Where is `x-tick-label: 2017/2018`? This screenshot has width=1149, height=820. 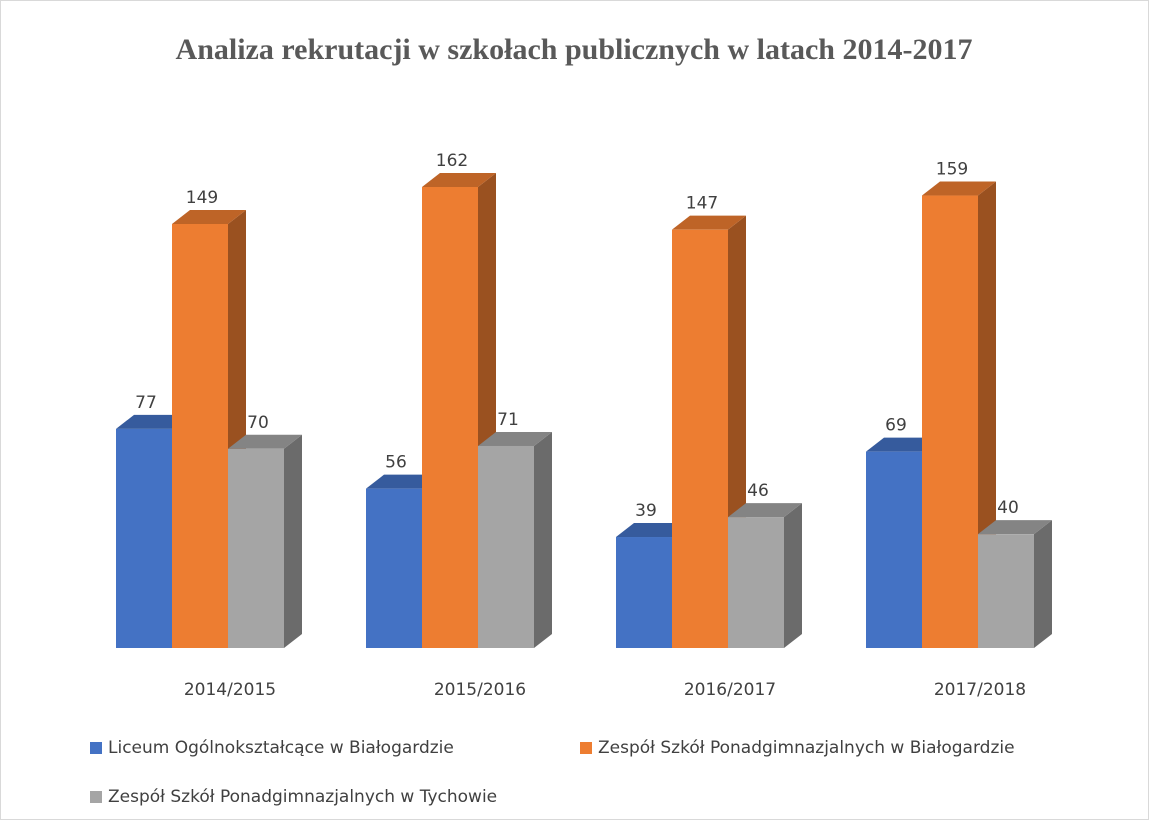 x-tick-label: 2017/2018 is located at coordinates (980, 690).